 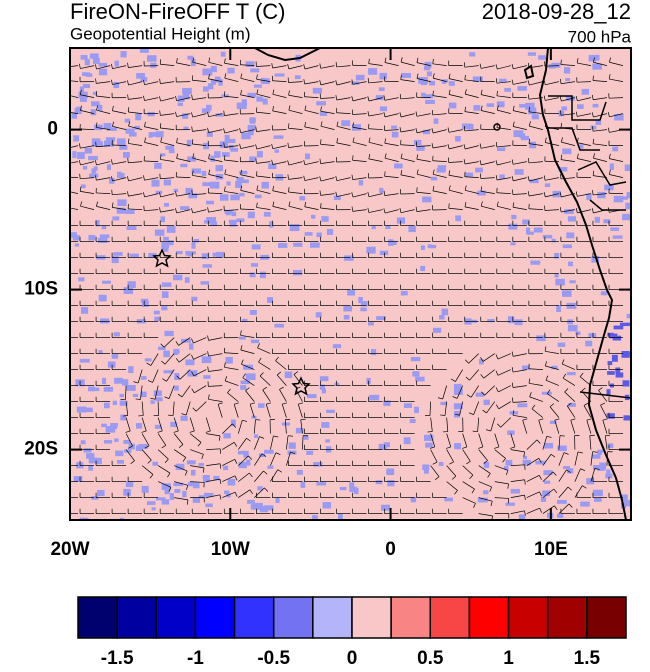 I want to click on barb-feather, so click(x=63, y=146).